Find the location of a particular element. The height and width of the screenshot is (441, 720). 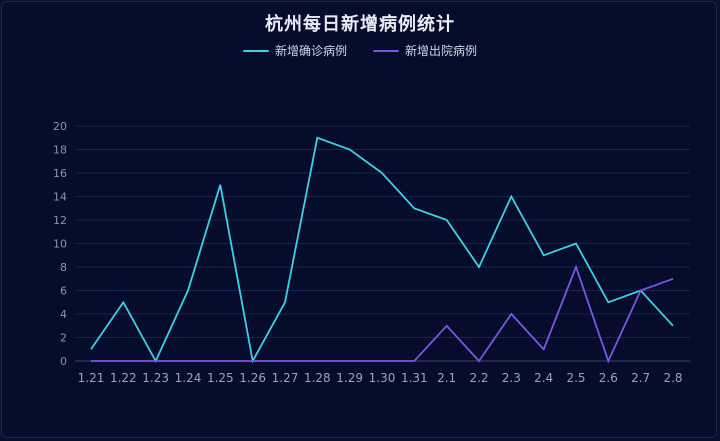

x-tick-label: 1.23 is located at coordinates (155, 378).